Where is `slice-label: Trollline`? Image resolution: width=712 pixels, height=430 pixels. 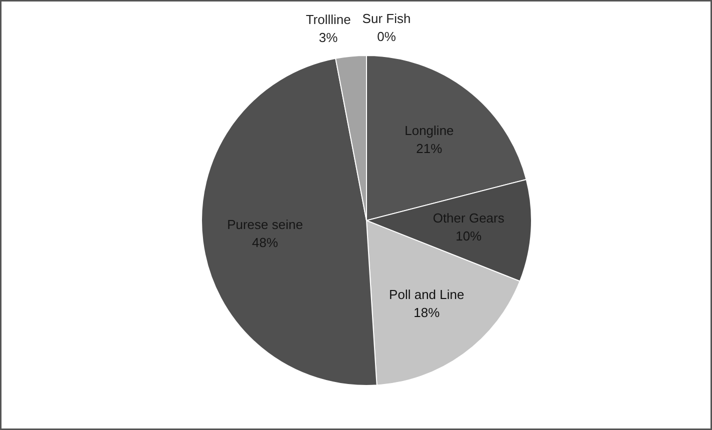 slice-label: Trollline is located at coordinates (328, 19).